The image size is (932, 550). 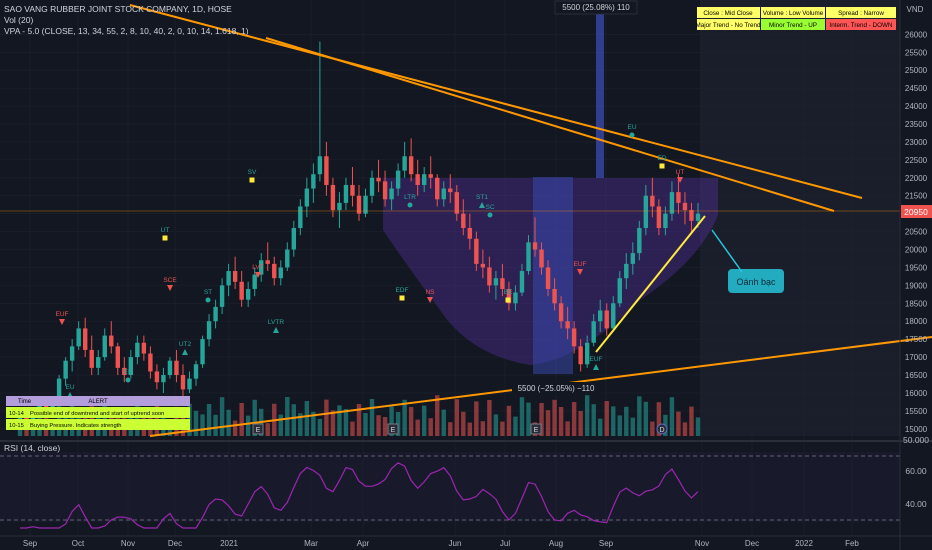 What do you see at coordinates (861, 24) in the screenshot?
I see `legend-interm-trend` at bounding box center [861, 24].